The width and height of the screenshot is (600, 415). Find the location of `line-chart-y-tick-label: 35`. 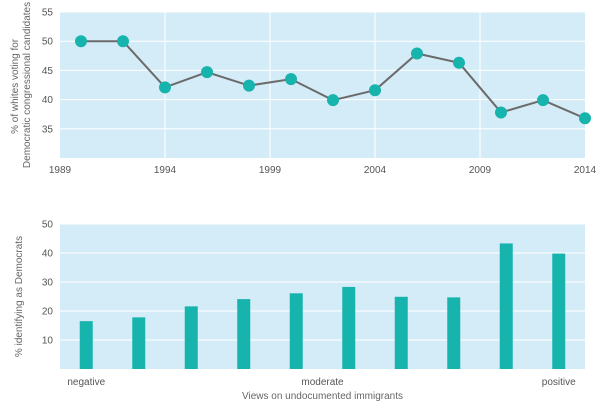

line-chart-y-tick-label: 35 is located at coordinates (48, 129).